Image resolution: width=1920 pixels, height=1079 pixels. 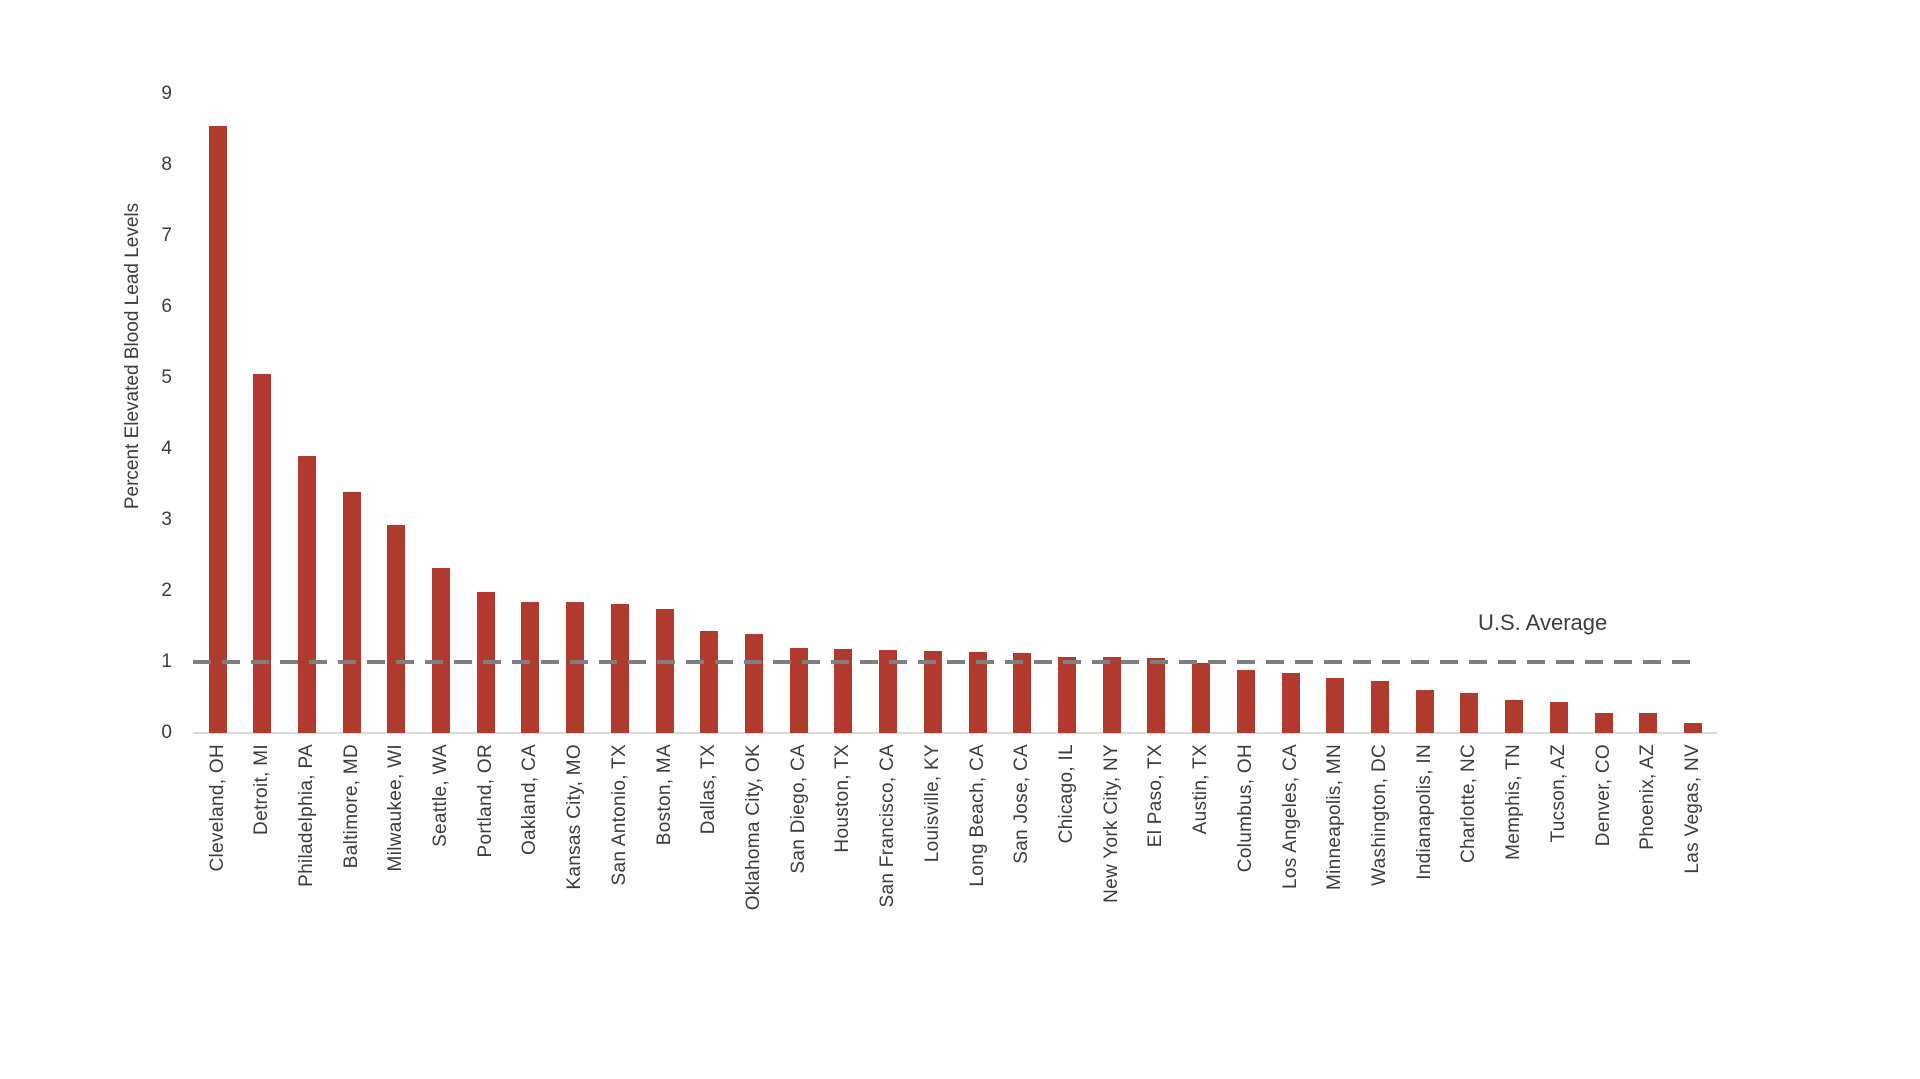 What do you see at coordinates (843, 691) in the screenshot?
I see `bar-houston-tx` at bounding box center [843, 691].